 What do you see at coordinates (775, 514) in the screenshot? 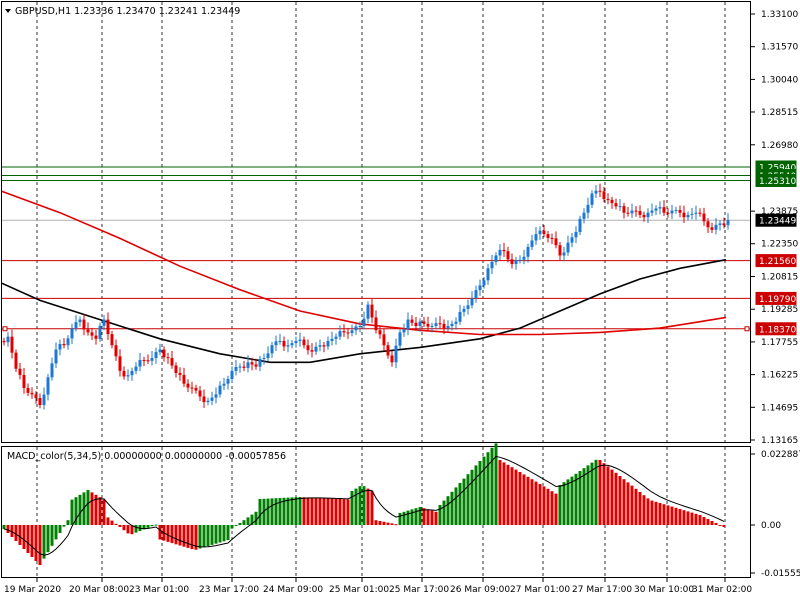
I see `macd-axis: 0.0228876 0.00 -0.0155523` at bounding box center [775, 514].